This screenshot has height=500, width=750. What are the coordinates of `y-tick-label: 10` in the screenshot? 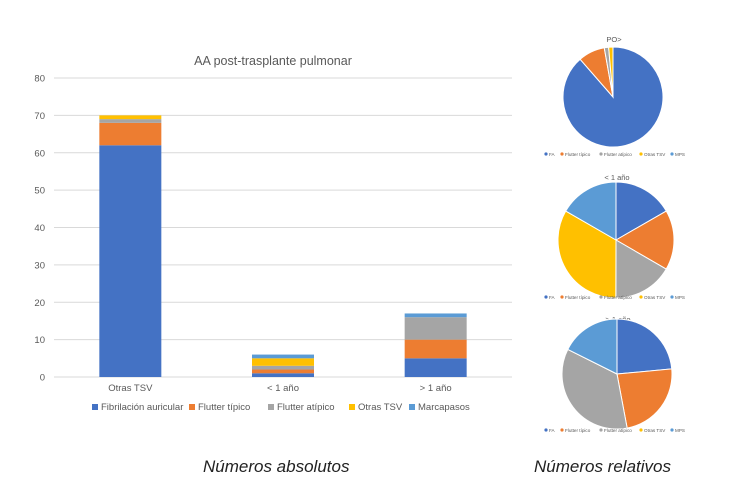 It's located at (39, 340).